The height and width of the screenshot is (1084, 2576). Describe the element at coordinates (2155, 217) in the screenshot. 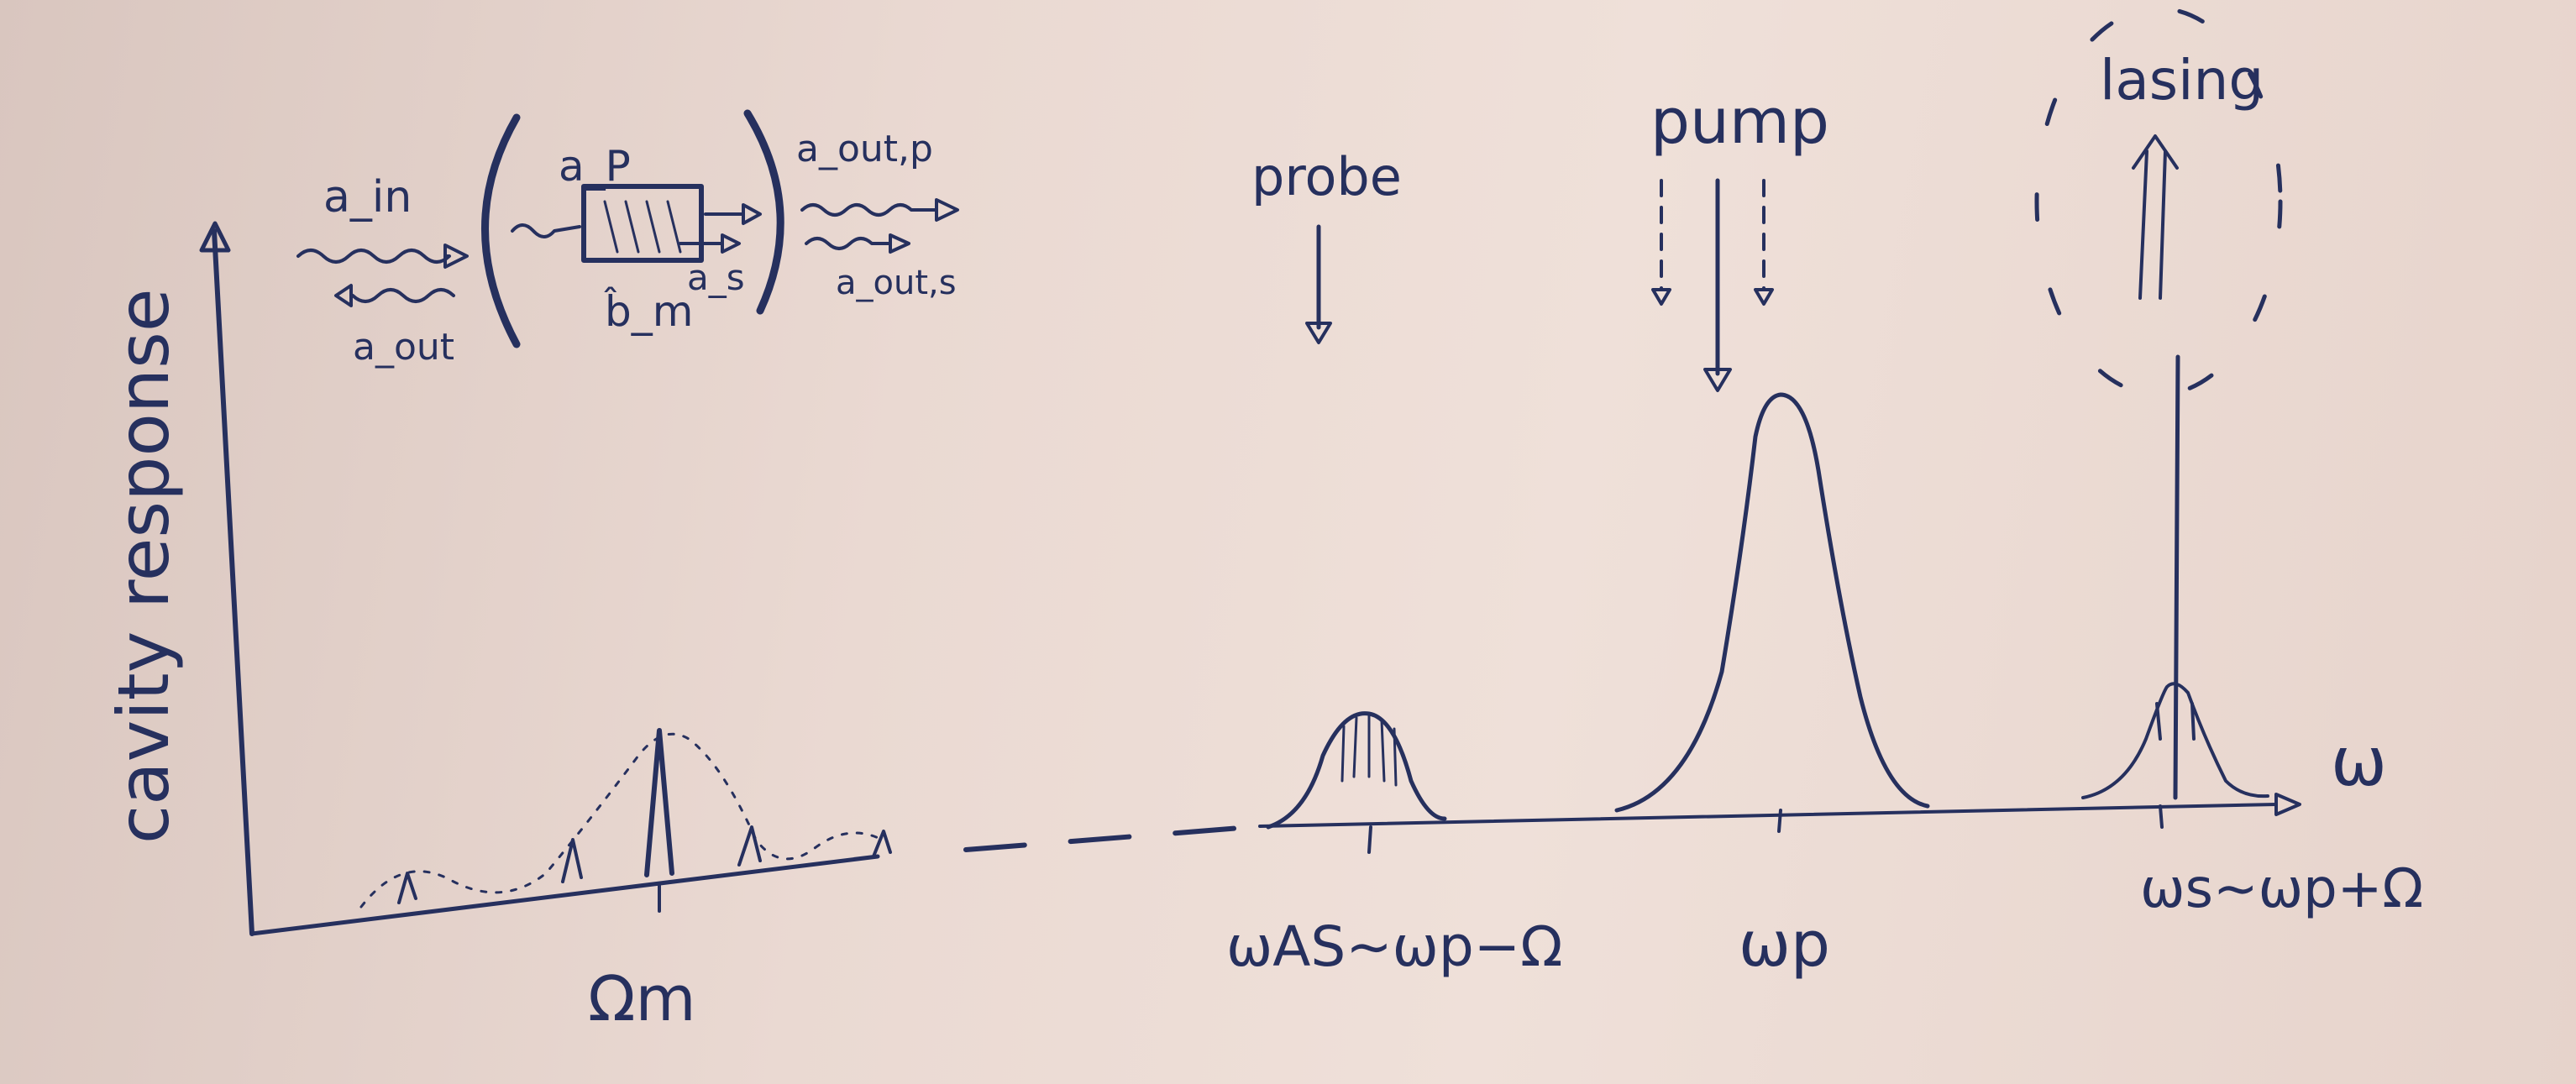

I see `lasing-arrow` at that location.